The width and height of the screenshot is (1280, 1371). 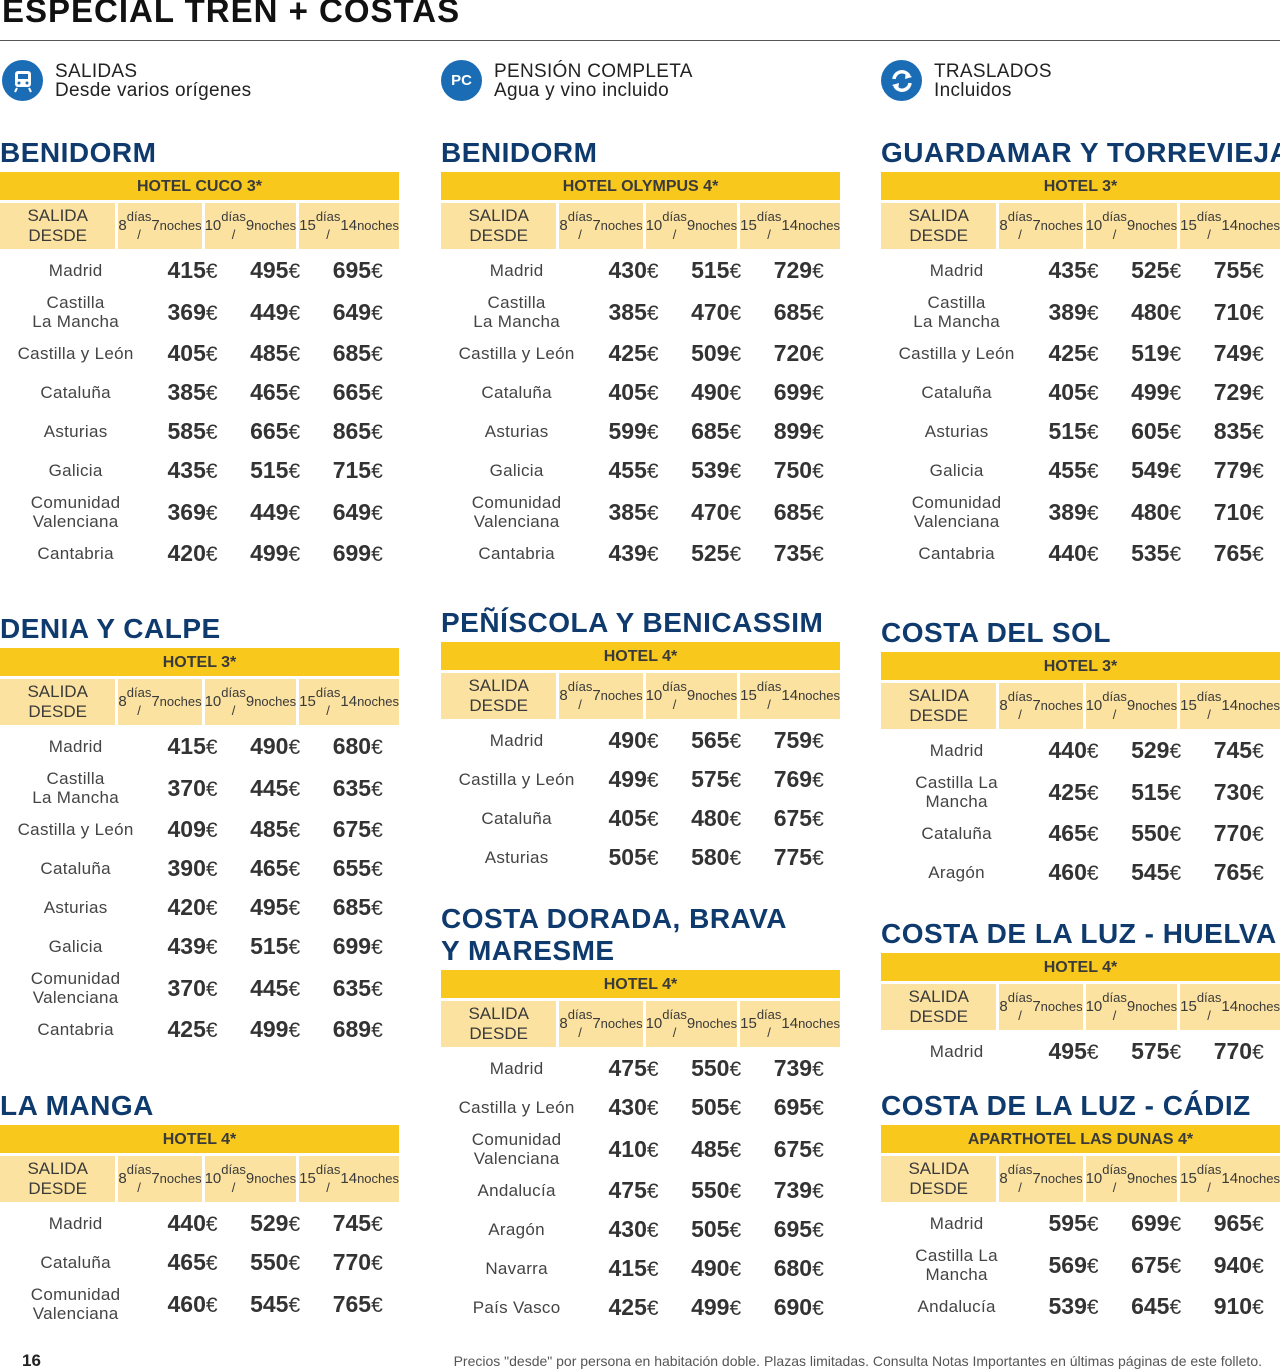 I want to click on price-value: 965, so click(x=1233, y=1223).